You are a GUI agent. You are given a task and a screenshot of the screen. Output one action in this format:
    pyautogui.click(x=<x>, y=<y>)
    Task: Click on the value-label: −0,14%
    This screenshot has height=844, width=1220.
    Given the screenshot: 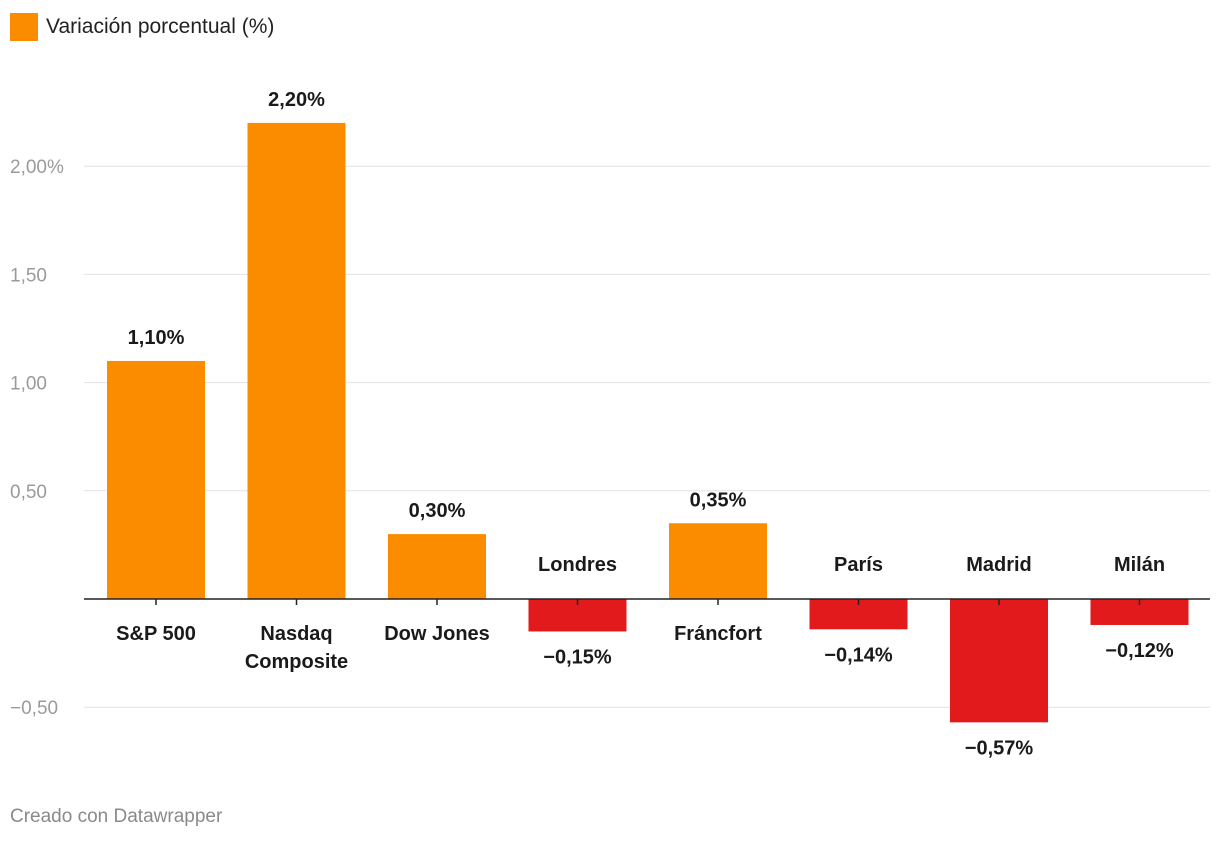 What is the action you would take?
    pyautogui.click(x=858, y=655)
    